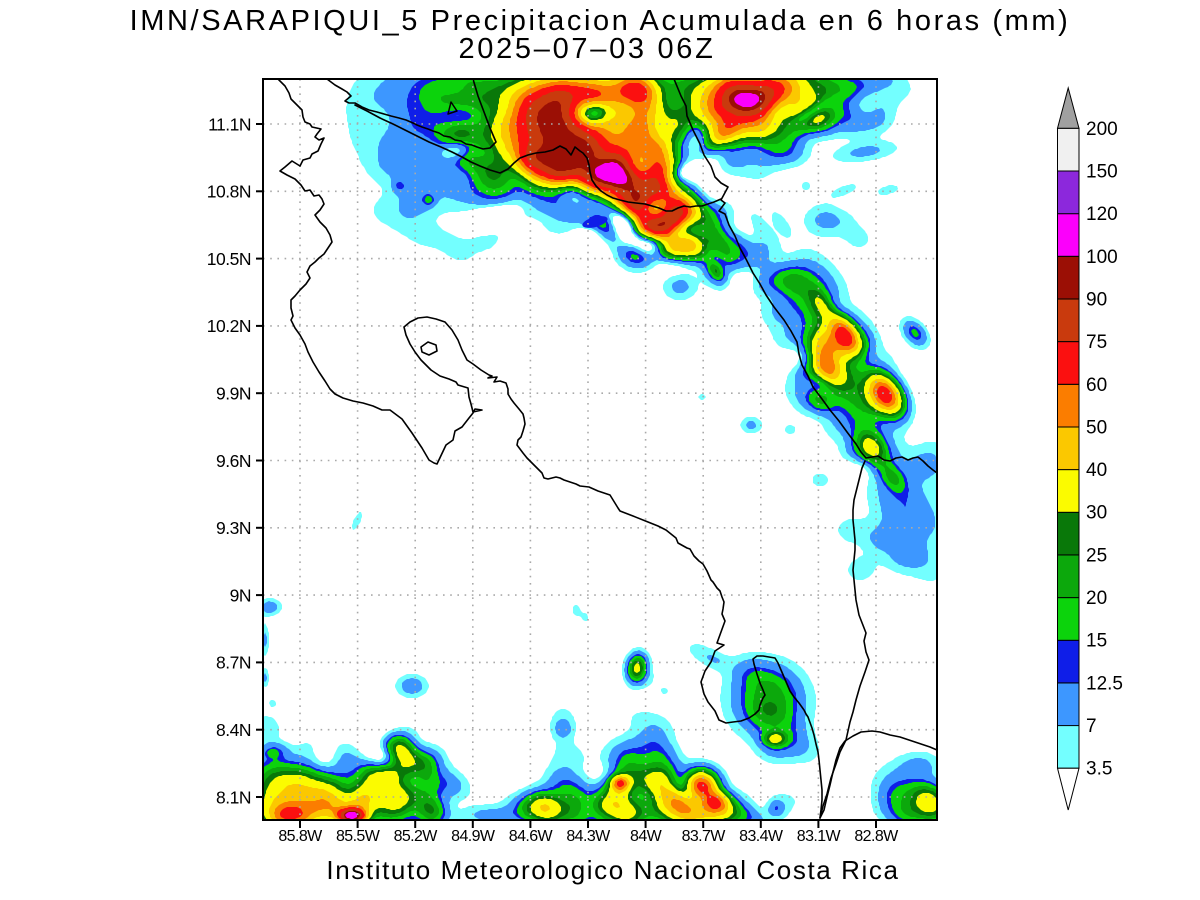  What do you see at coordinates (588, 836) in the screenshot?
I see `svg-text: 84.3W` at bounding box center [588, 836].